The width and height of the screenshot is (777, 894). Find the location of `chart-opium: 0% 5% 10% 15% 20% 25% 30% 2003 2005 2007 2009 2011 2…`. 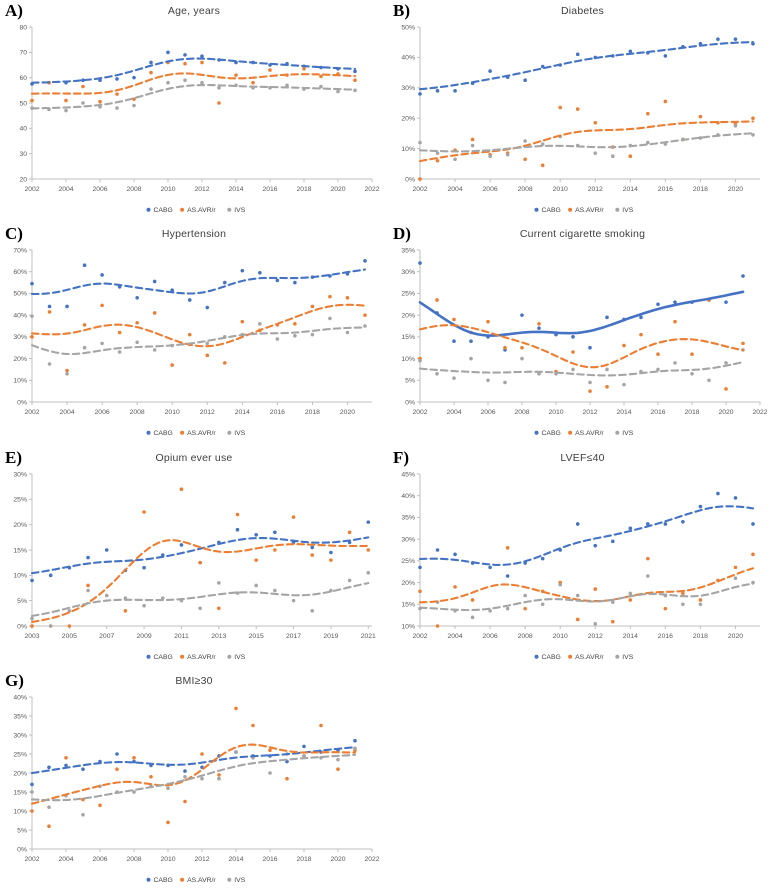

chart-opium: 0% 5% 10% 15% 20% 25% 30% 2003 2005 2007 2009 2011 2… is located at coordinates (194, 566).